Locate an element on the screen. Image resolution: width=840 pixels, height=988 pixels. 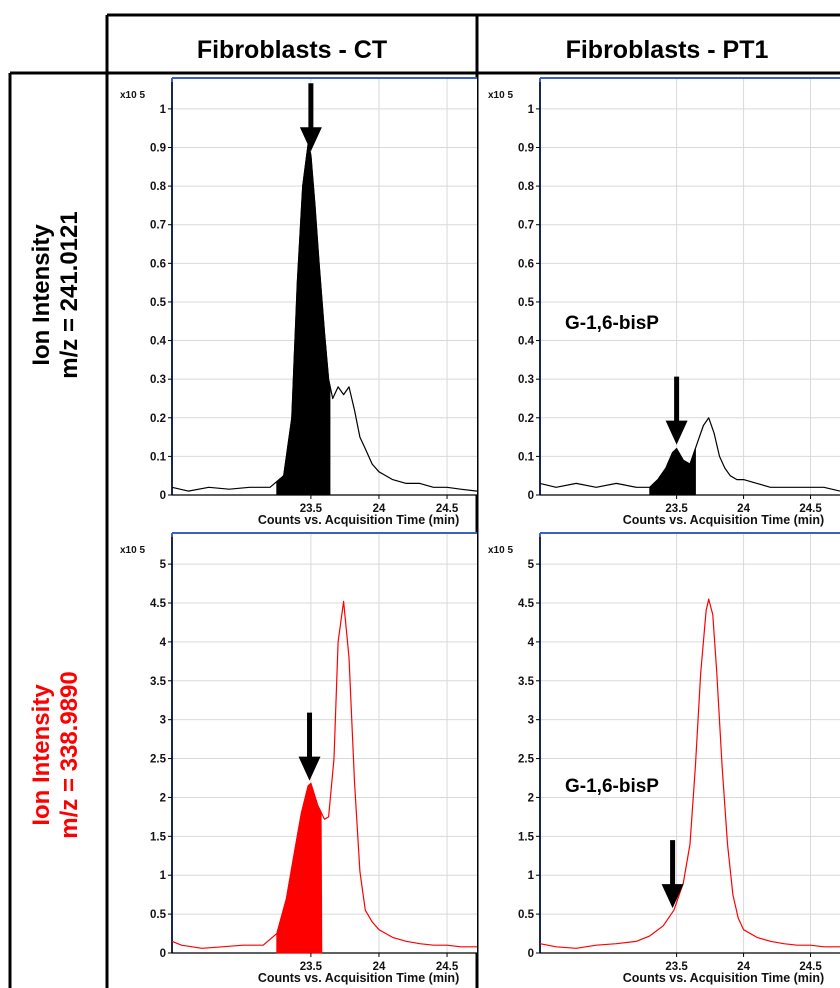
row-label-bottom-line2: m/z = 338.9890 is located at coordinates (69, 754).